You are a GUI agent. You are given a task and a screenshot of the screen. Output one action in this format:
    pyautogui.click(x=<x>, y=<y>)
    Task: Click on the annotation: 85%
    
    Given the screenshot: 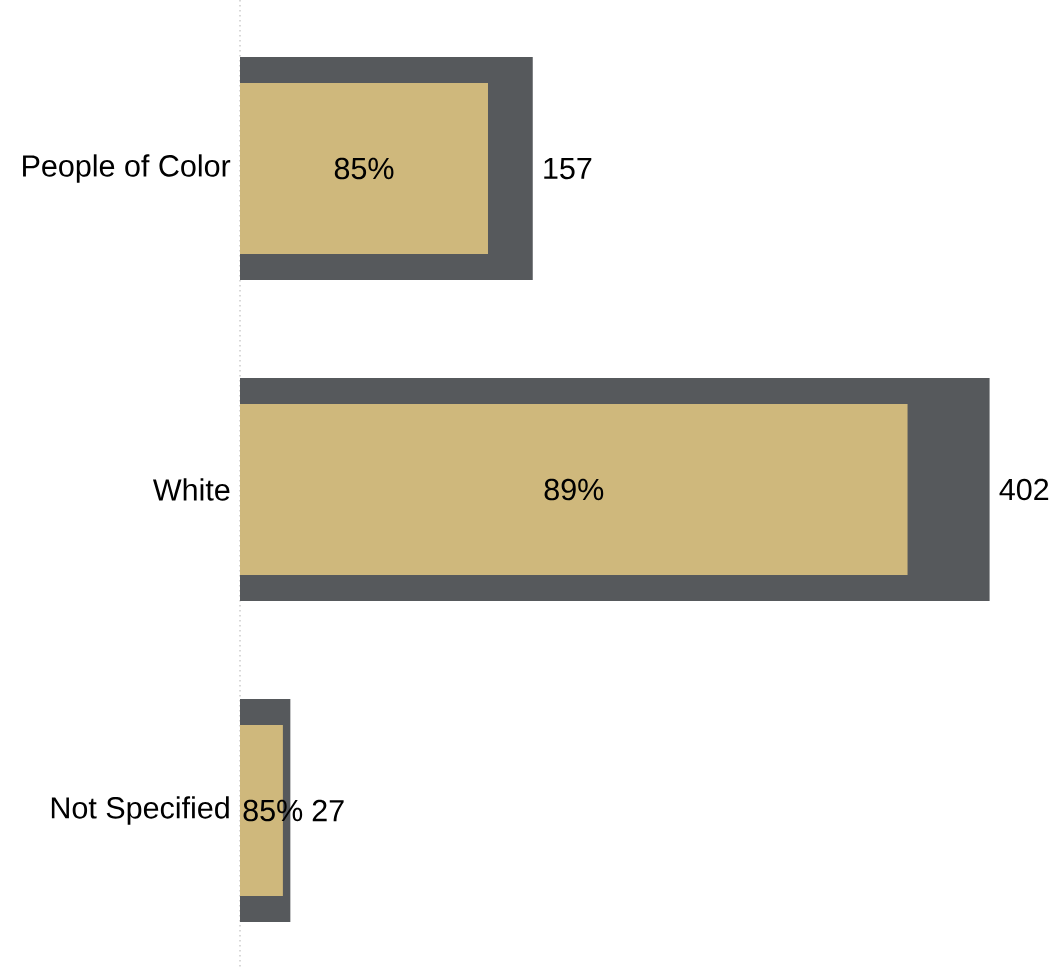 What is the action you would take?
    pyautogui.click(x=364, y=168)
    